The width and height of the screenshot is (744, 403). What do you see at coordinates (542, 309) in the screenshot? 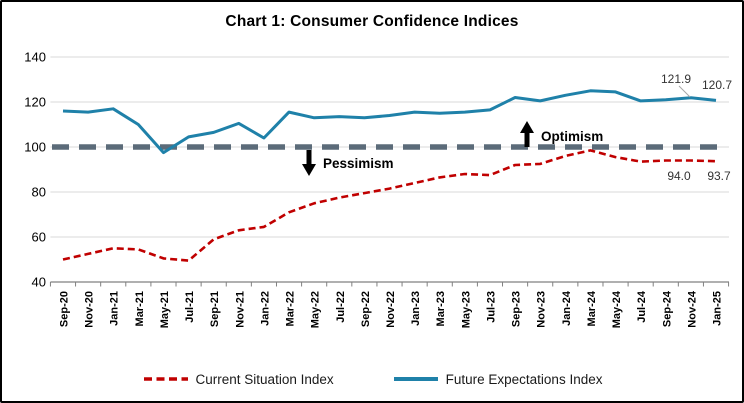
I see `x-tick-label: Nov-23` at bounding box center [542, 309].